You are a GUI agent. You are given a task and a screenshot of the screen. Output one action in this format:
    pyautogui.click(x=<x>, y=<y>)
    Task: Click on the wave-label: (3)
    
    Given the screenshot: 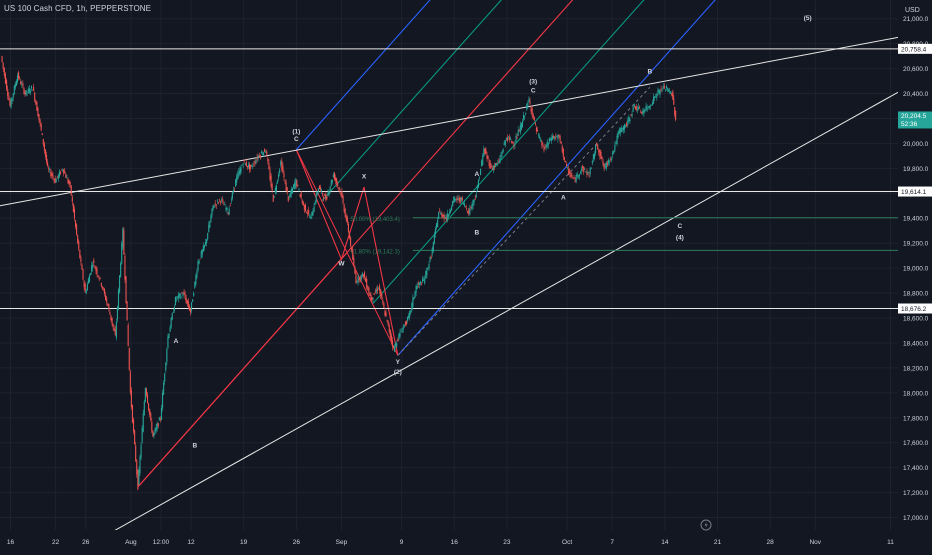 What is the action you would take?
    pyautogui.click(x=533, y=82)
    